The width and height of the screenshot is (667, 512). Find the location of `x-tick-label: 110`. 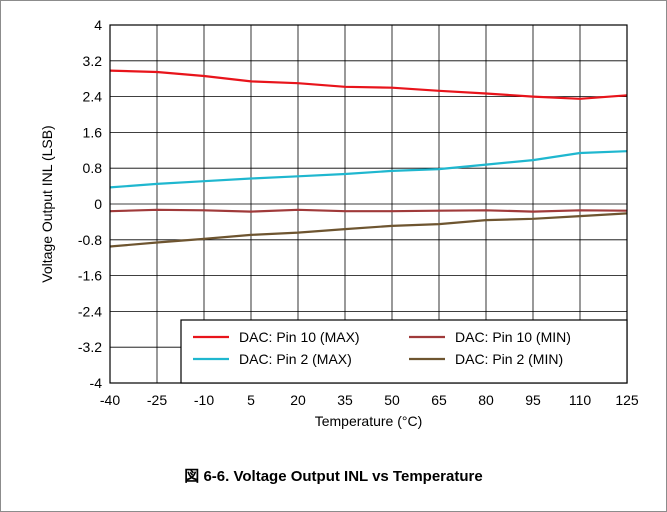

x-tick-label: 110 is located at coordinates (580, 400).